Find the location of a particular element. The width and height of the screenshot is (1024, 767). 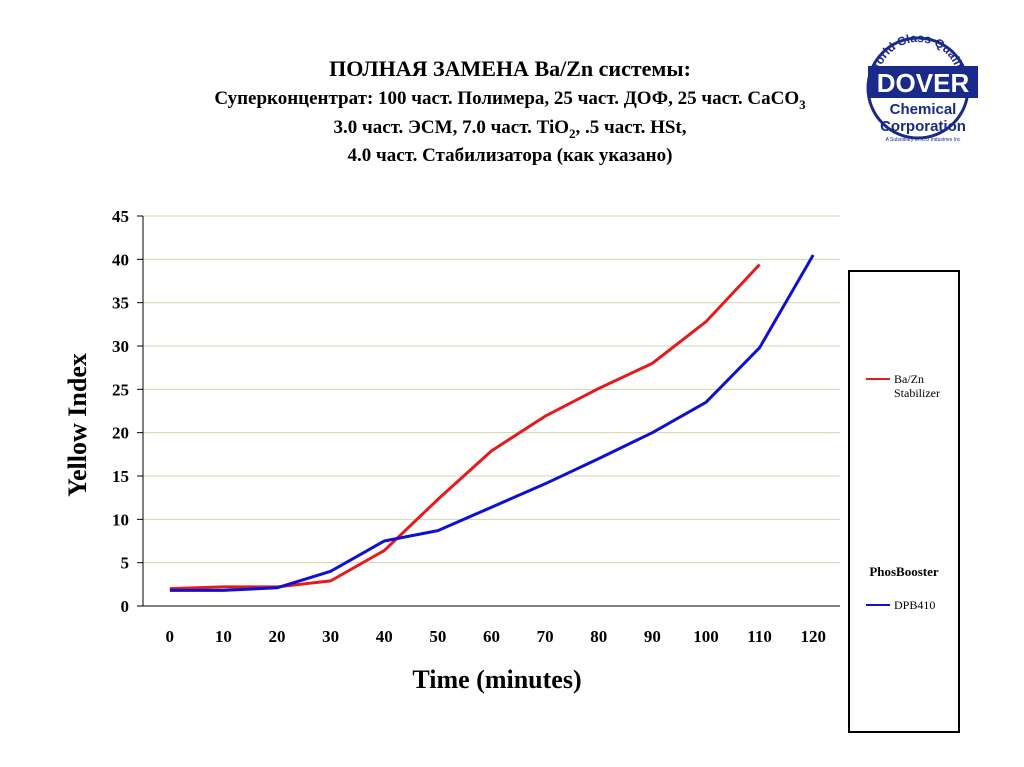

legend-item: Ba/Zn Stabilizer is located at coordinates (909, 386).